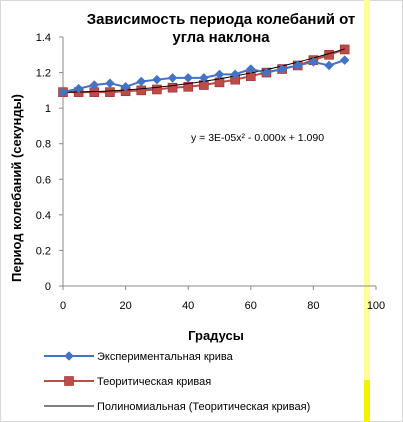 This screenshot has width=403, height=422. Describe the element at coordinates (43, 74) in the screenshot. I see `y-tick-label: 1.2` at that location.